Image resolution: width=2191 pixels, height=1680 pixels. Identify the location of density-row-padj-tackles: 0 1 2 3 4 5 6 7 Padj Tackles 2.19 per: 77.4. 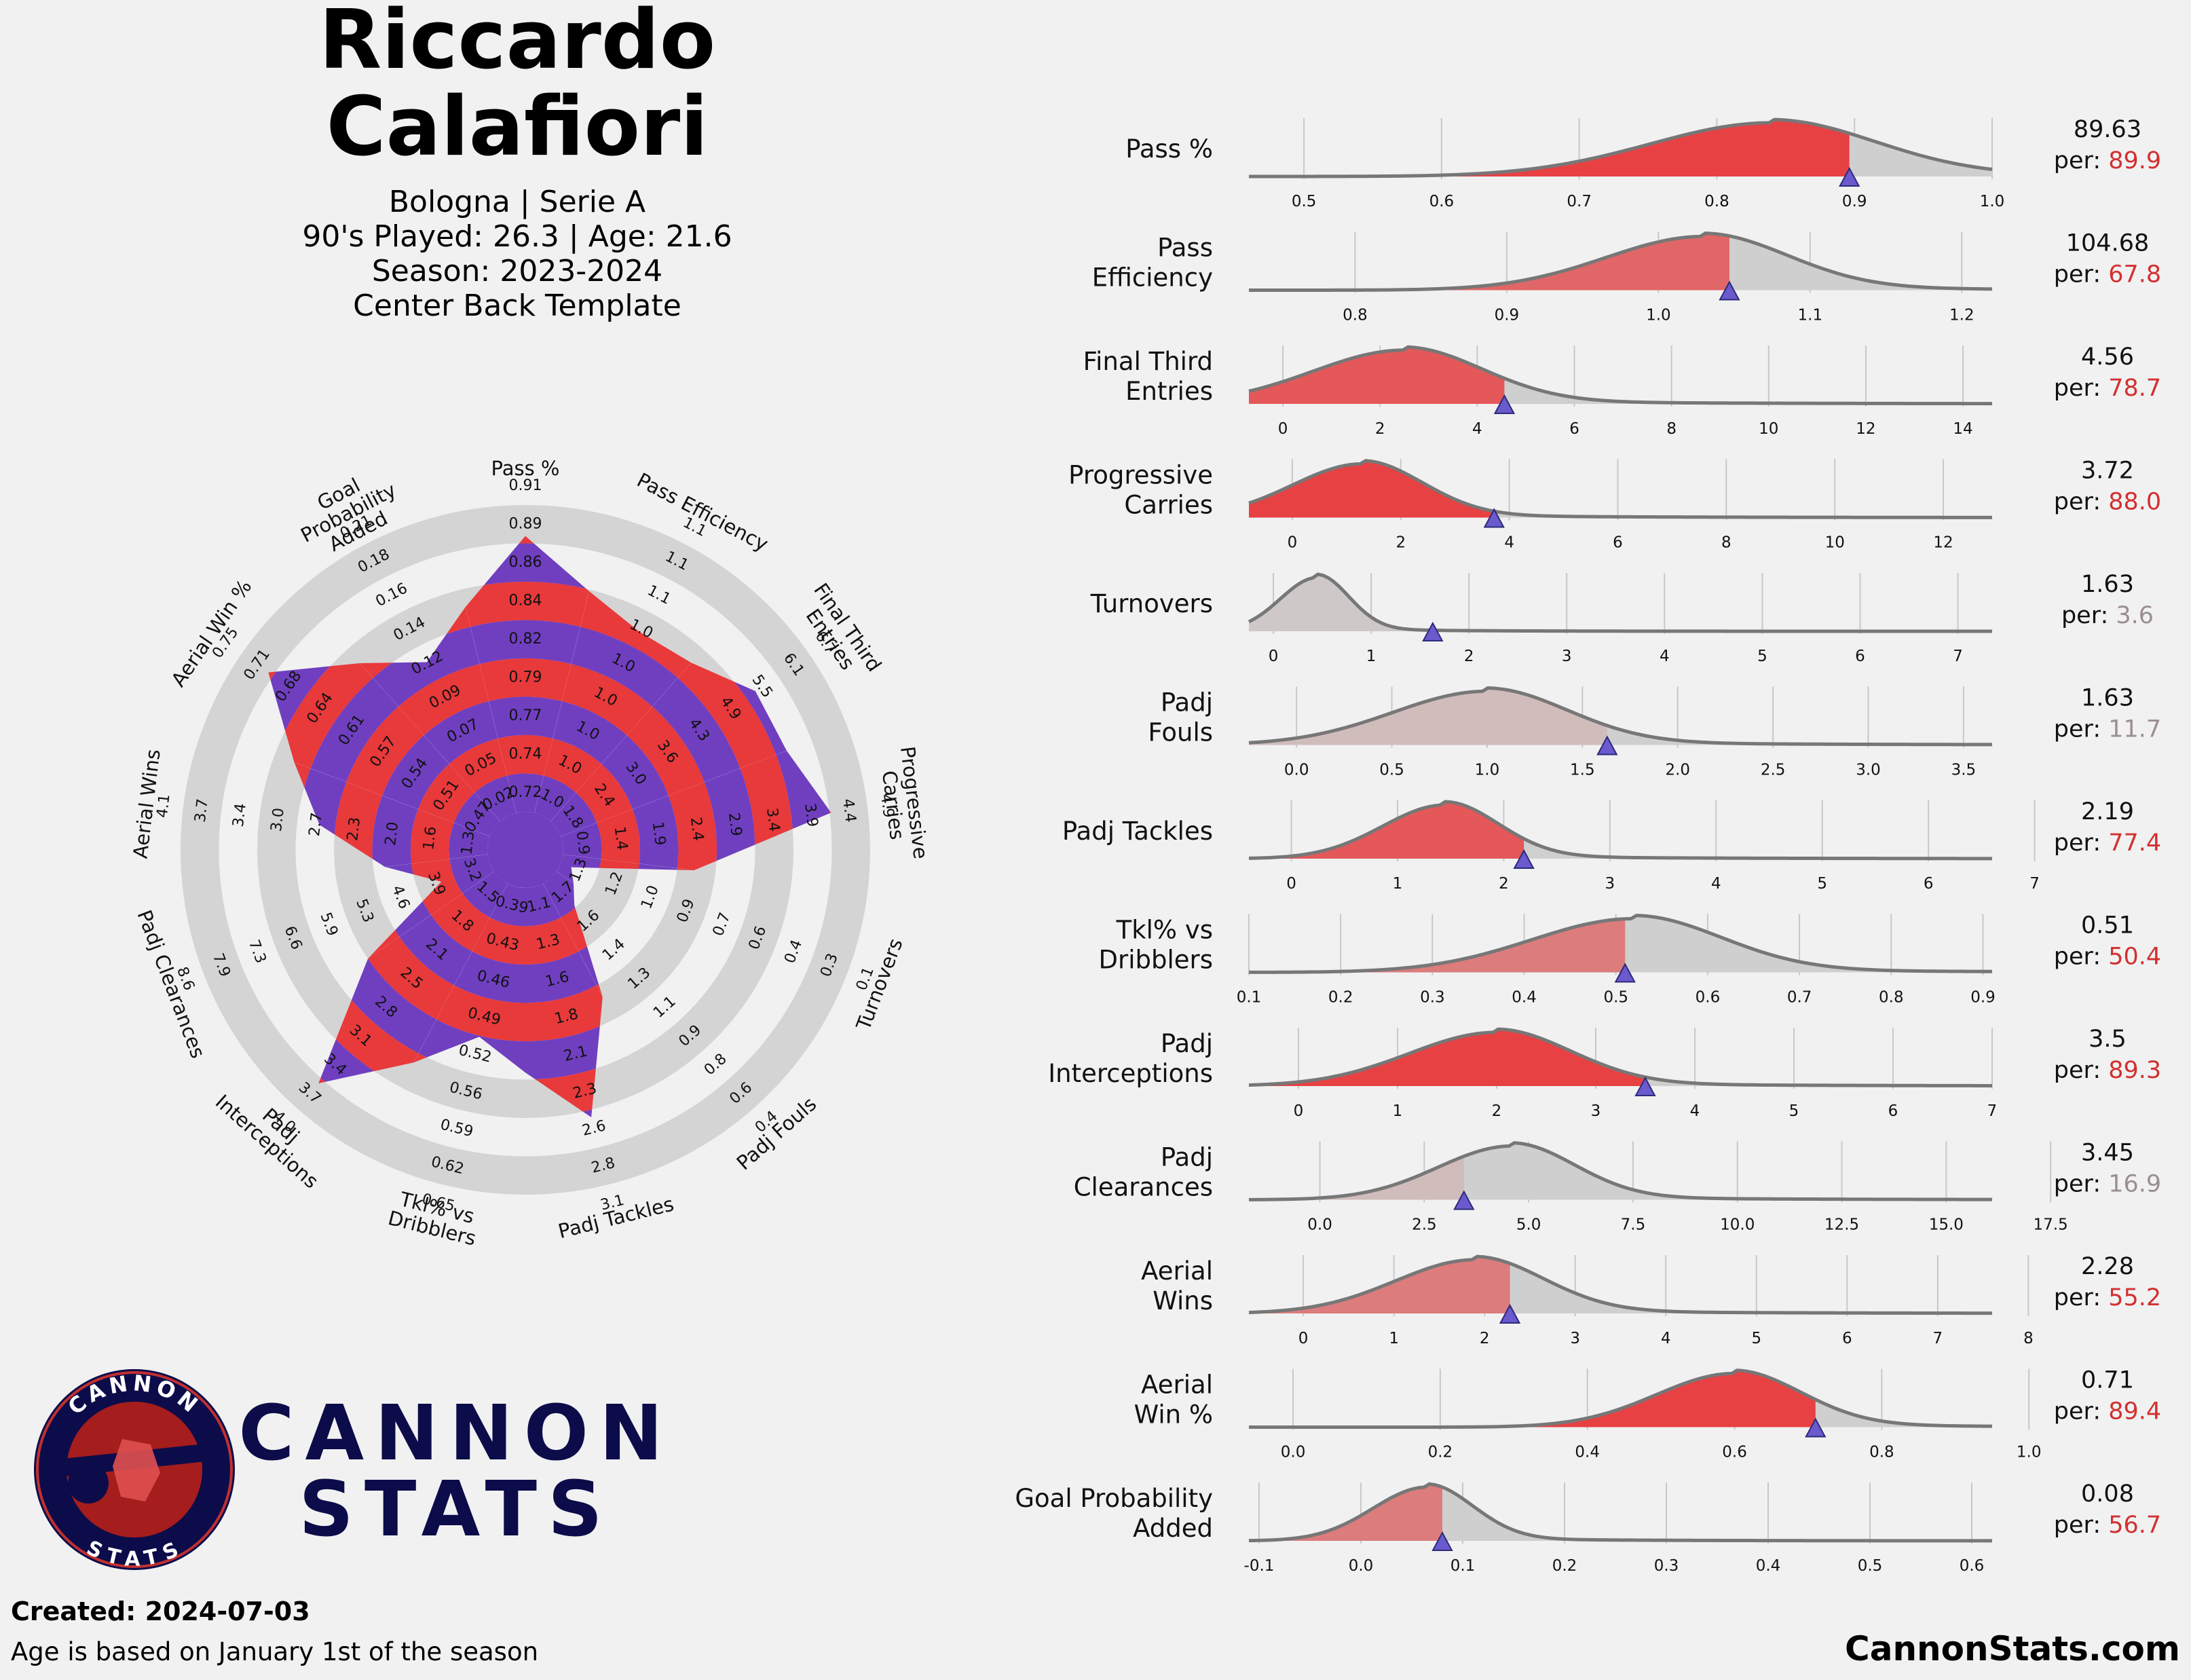
(1611, 846).